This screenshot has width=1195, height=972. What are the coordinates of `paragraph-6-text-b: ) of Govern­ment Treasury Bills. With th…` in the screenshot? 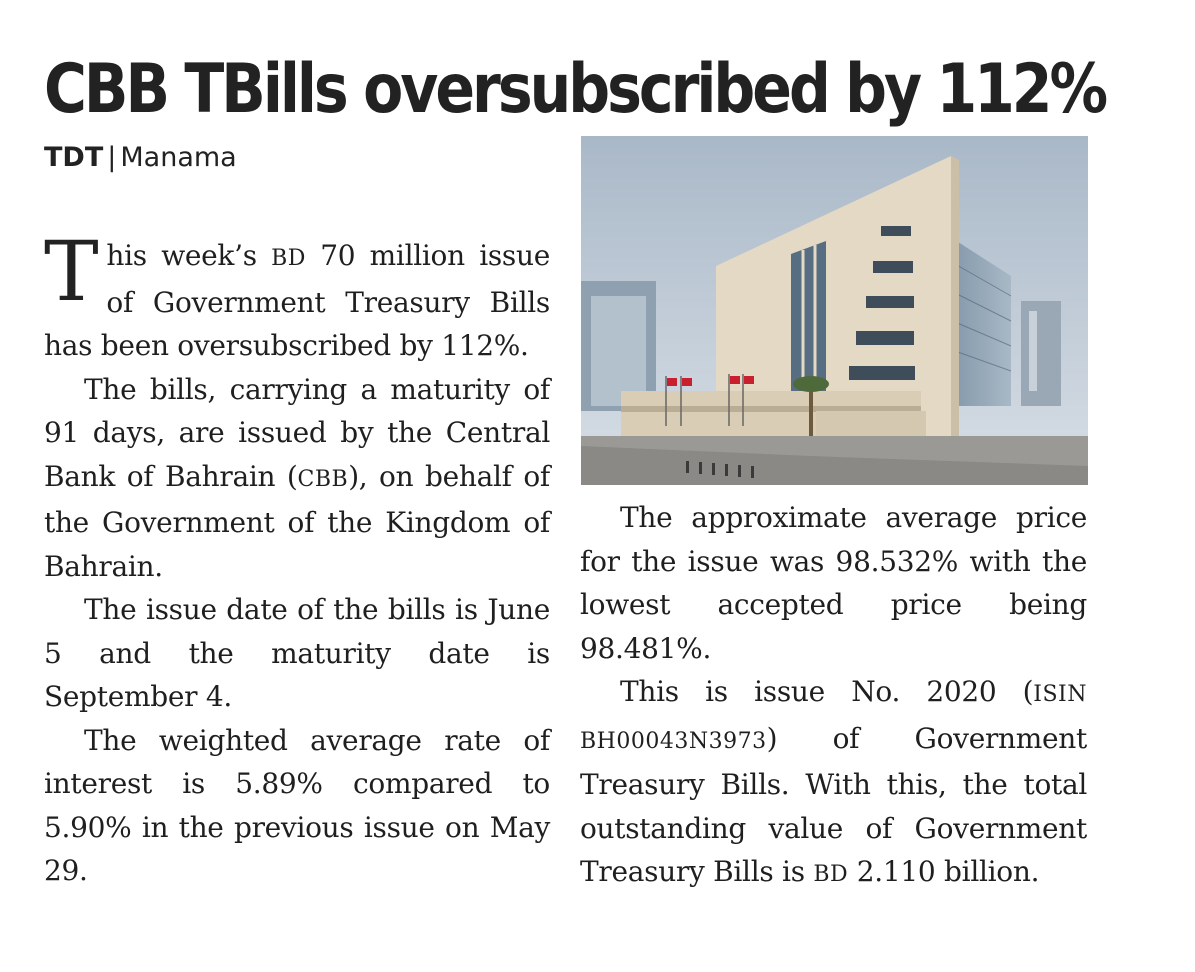 It's located at (833, 805).